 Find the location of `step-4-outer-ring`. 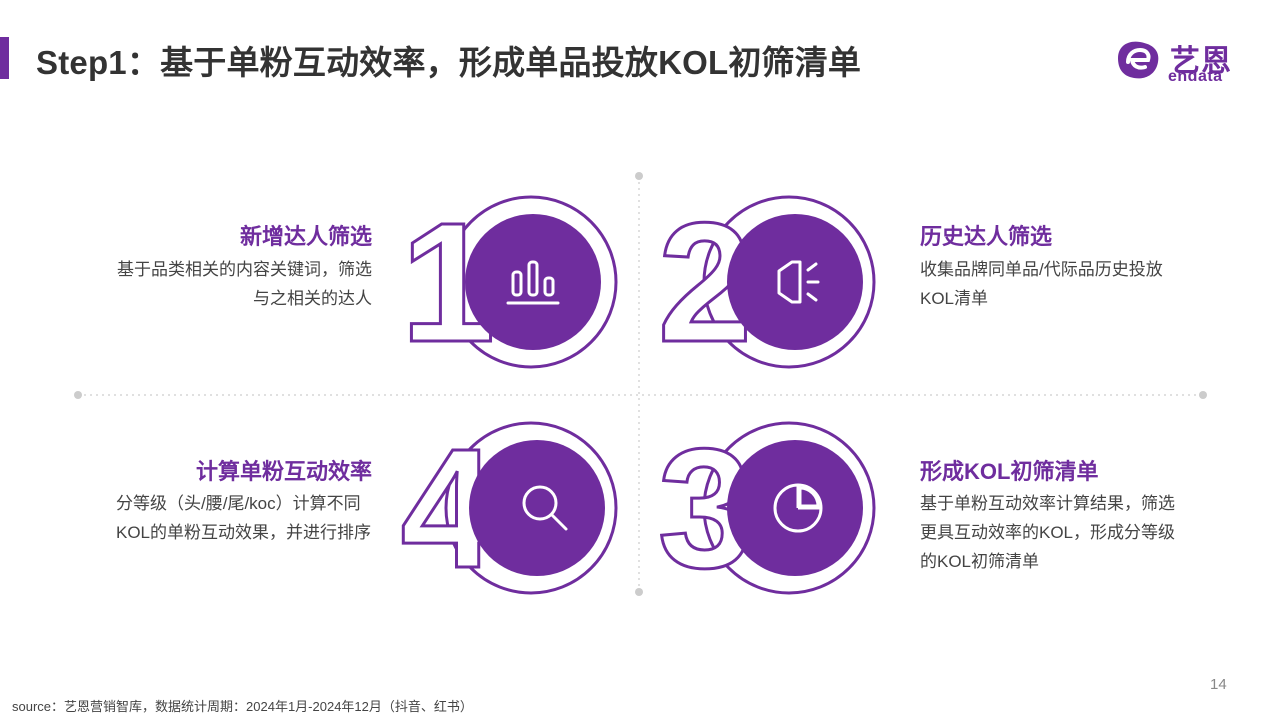

step-4-outer-ring is located at coordinates (531, 508).